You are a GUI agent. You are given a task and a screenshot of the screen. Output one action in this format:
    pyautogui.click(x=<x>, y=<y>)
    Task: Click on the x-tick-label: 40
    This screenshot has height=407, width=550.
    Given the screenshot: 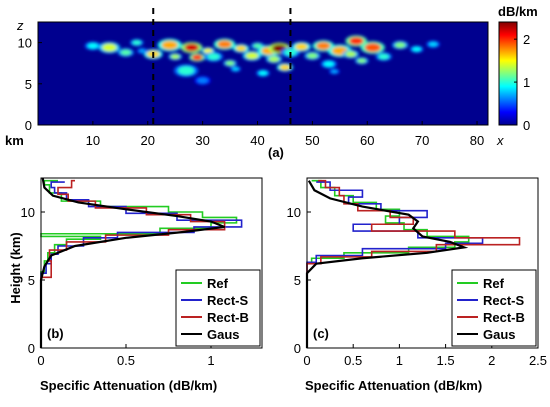 What is the action you would take?
    pyautogui.click(x=257, y=140)
    